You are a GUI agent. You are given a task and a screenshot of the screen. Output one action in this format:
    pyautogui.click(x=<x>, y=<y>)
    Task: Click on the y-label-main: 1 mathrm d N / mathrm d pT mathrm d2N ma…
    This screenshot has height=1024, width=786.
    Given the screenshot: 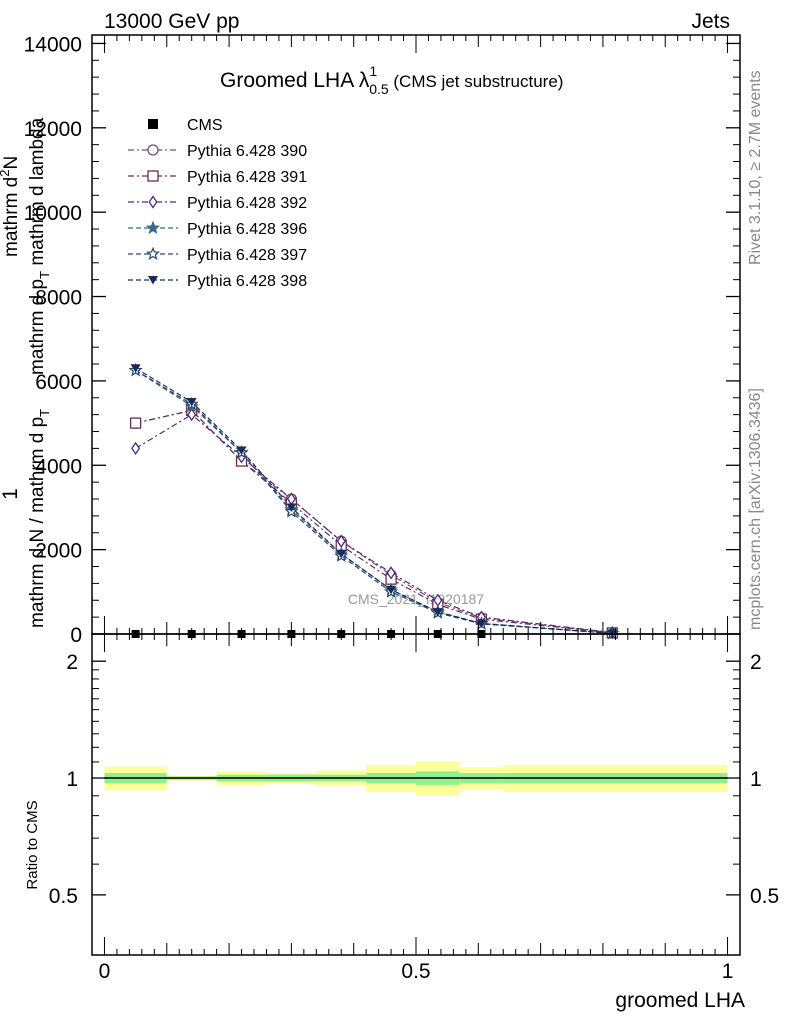 What is the action you would take?
    pyautogui.click(x=26, y=372)
    